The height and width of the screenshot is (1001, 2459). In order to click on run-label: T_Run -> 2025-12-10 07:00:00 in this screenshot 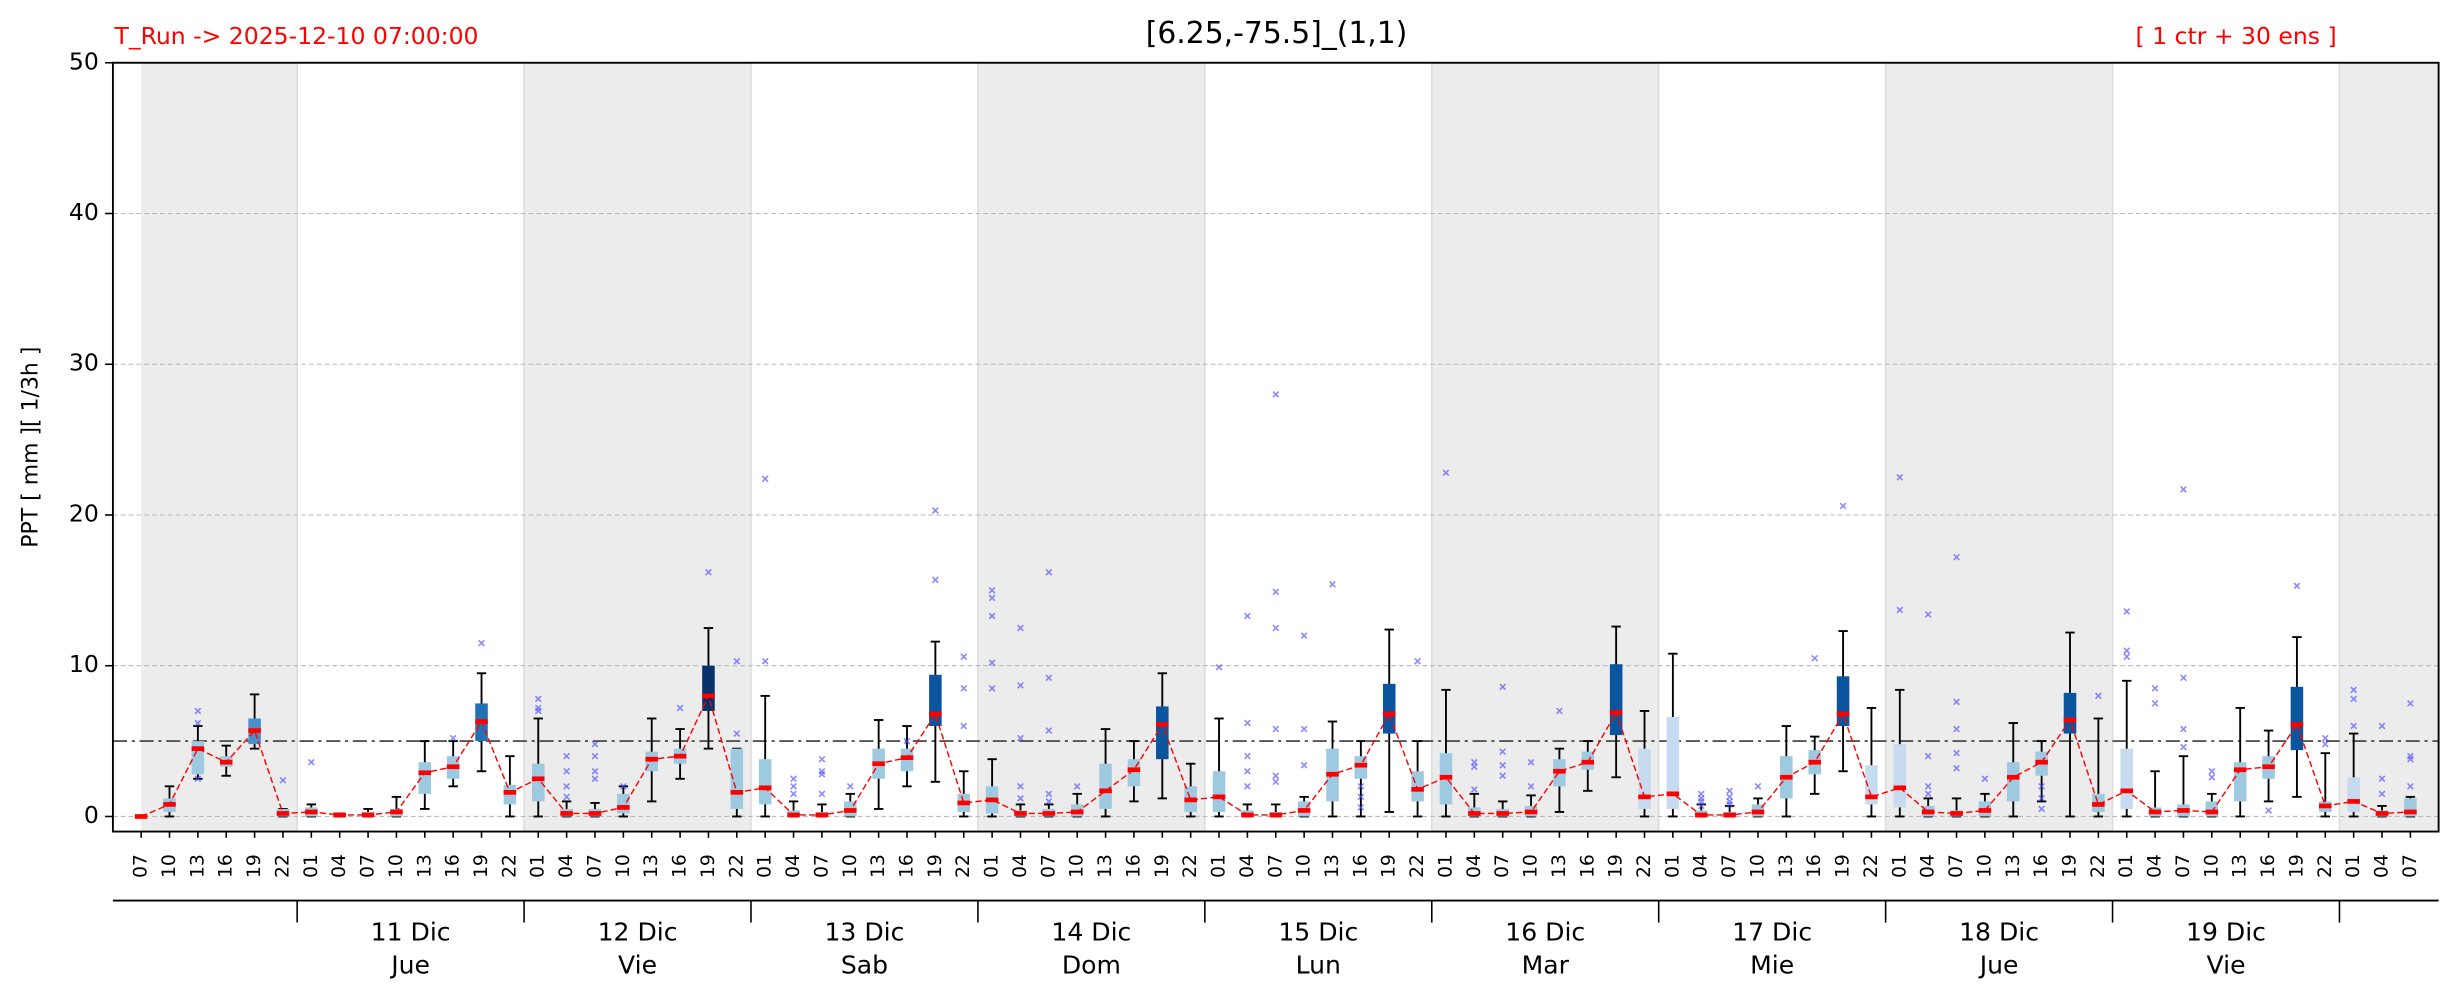, I will do `click(295, 36)`.